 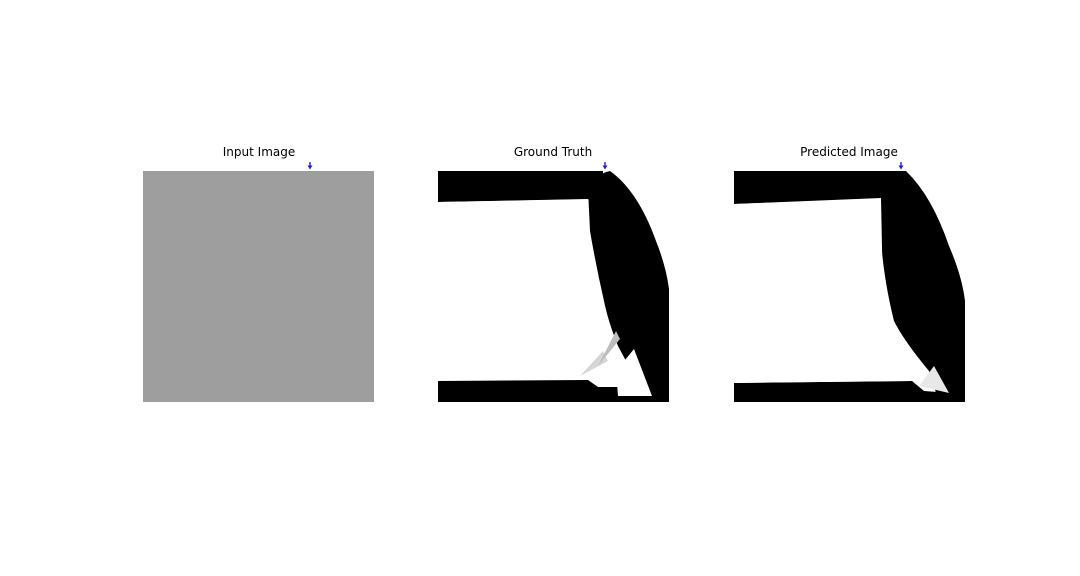 What do you see at coordinates (310, 166) in the screenshot?
I see `input-load-marker-icon` at bounding box center [310, 166].